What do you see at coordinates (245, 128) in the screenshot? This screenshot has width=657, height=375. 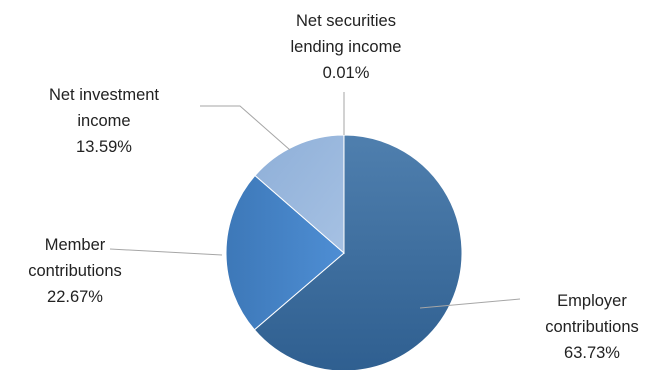 I see `leader-line-net-investment-income` at bounding box center [245, 128].